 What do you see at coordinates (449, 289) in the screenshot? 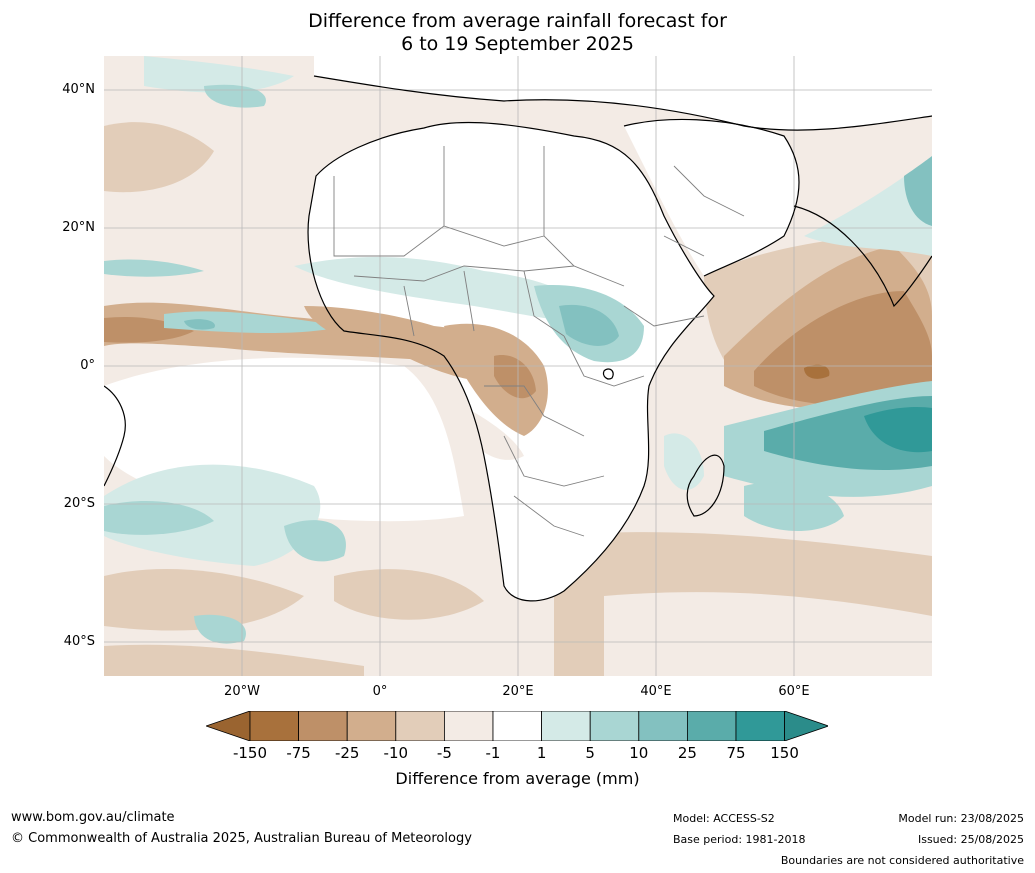
I see `sahel-wet` at bounding box center [449, 289].